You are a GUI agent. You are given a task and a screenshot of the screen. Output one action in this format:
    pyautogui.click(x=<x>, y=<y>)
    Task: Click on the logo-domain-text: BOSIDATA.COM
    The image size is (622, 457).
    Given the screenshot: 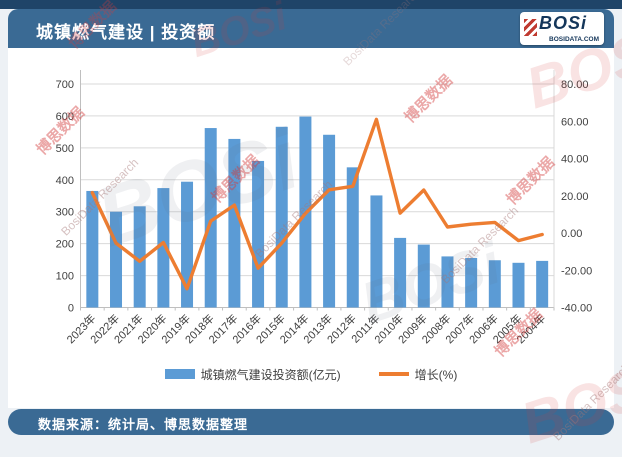 What is the action you would take?
    pyautogui.click(x=574, y=39)
    